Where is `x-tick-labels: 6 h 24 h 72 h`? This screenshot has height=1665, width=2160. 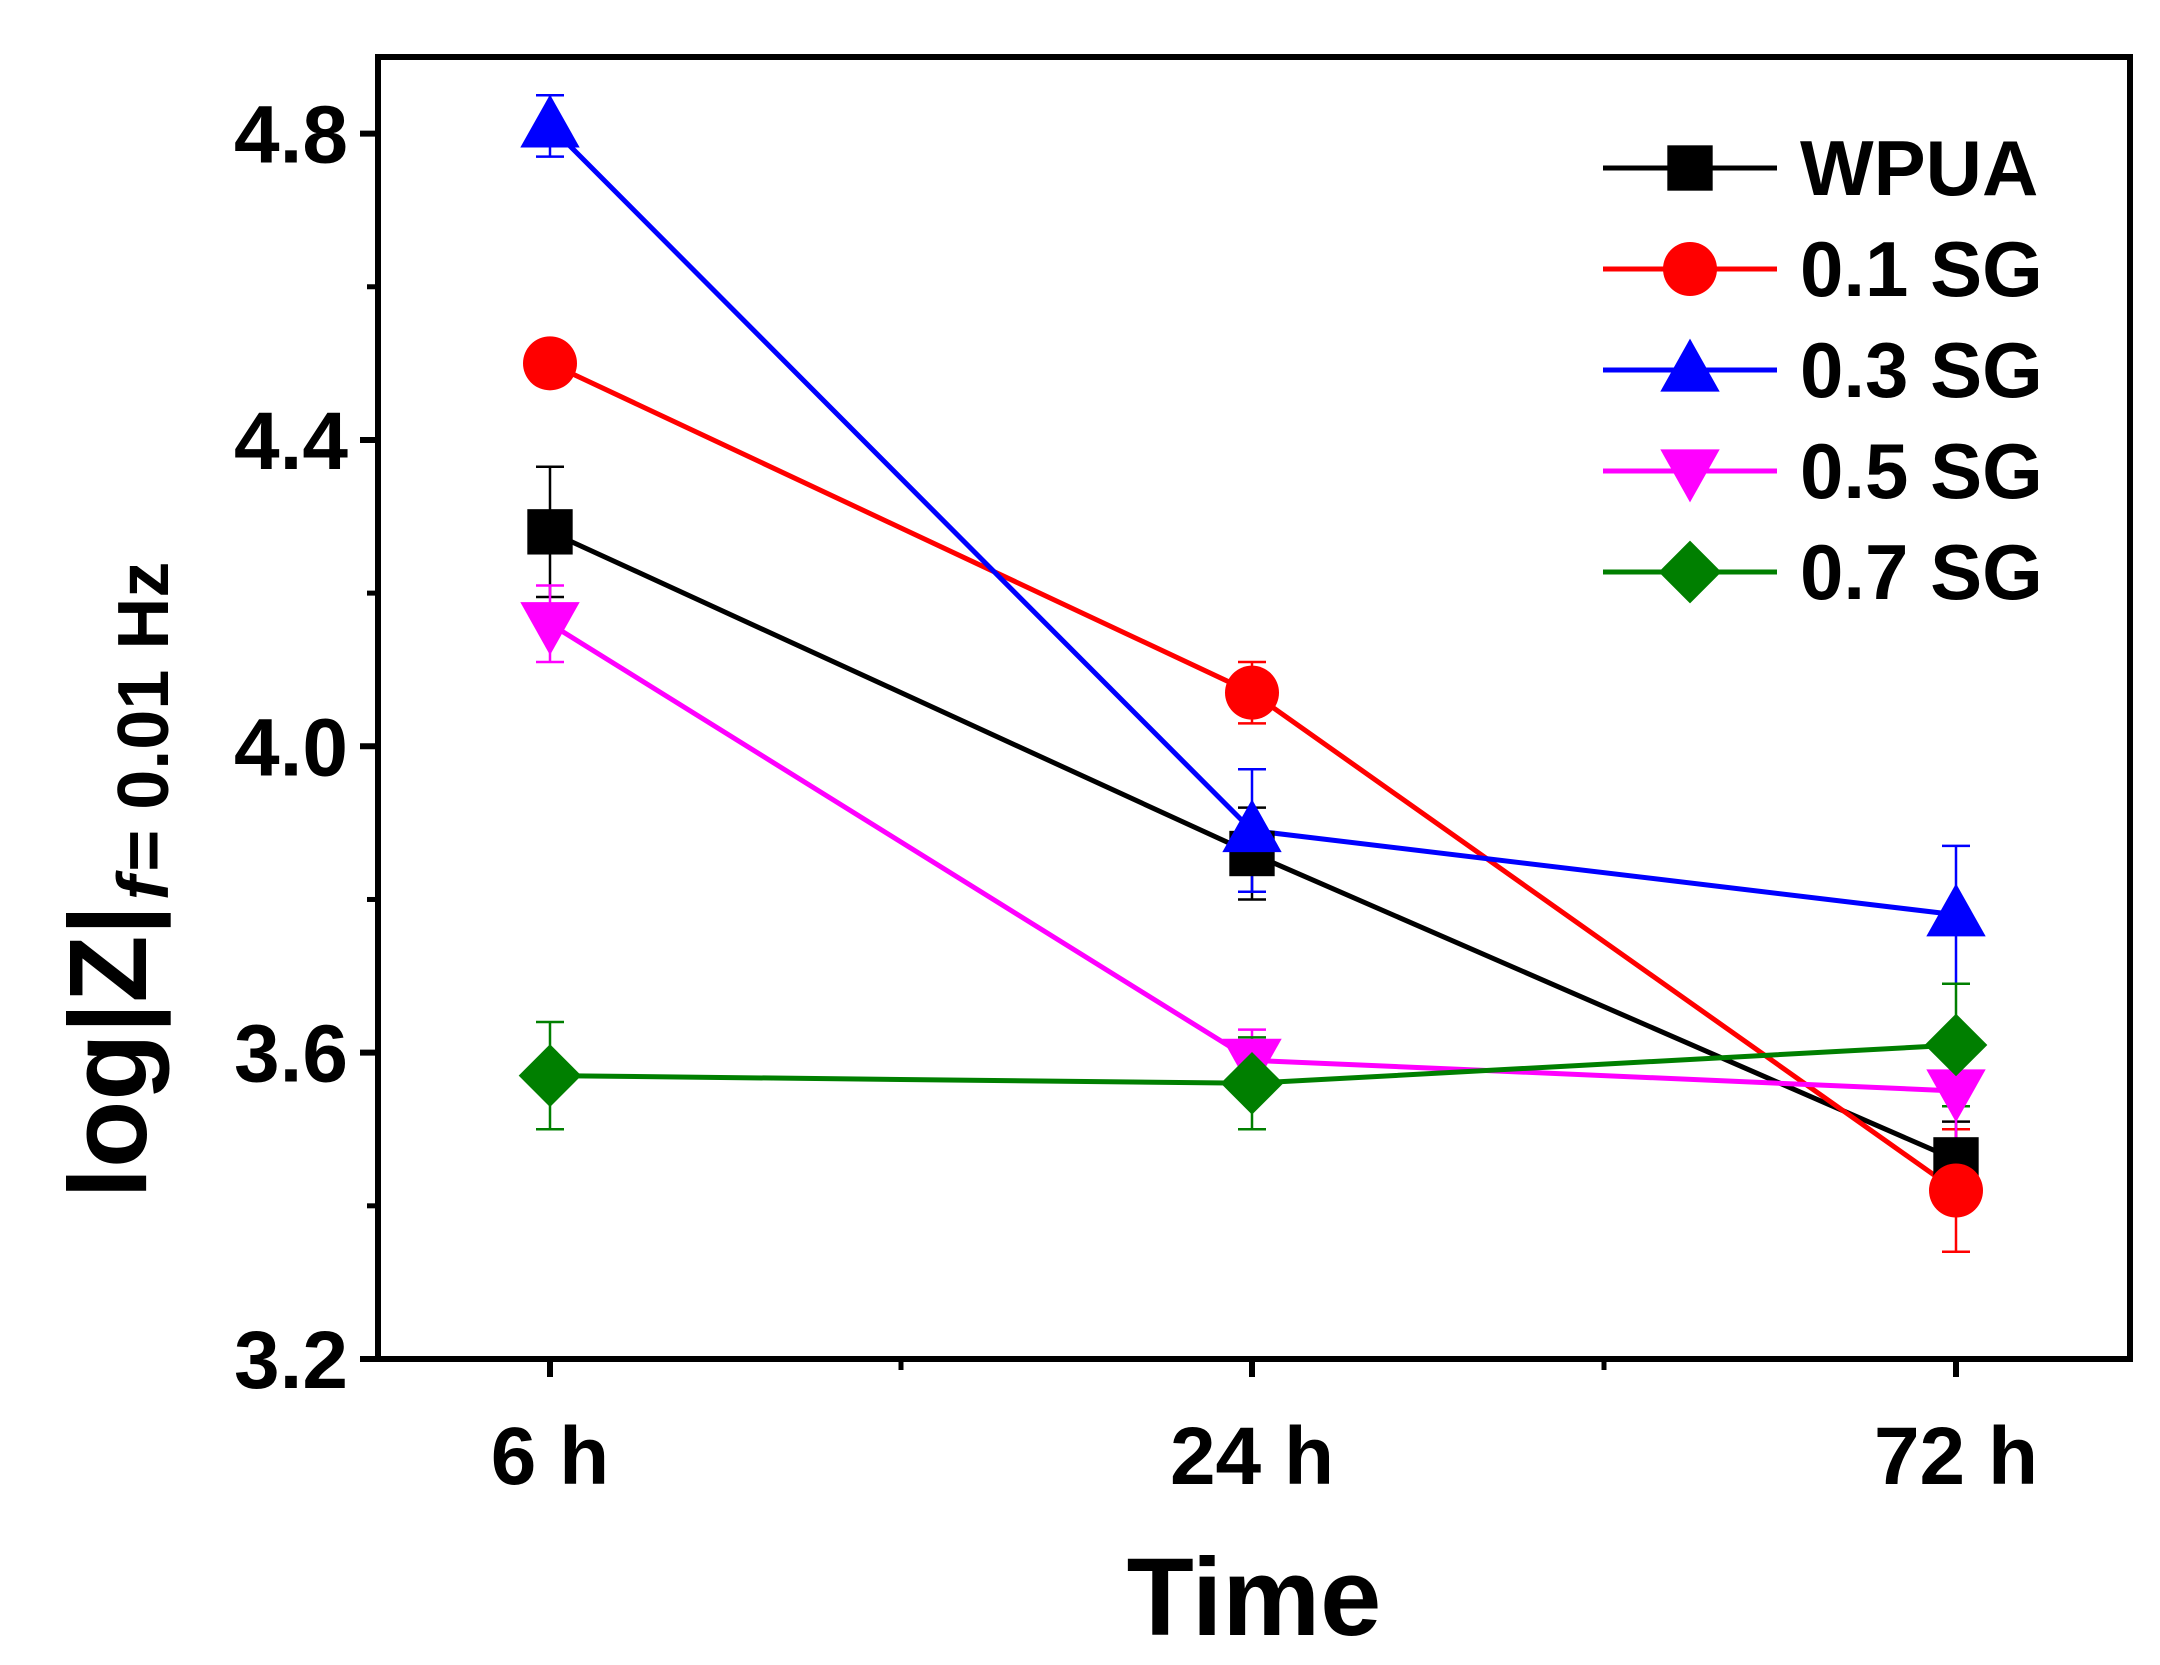
x-tick-labels: 6 h 24 h 72 h is located at coordinates (1264, 1456).